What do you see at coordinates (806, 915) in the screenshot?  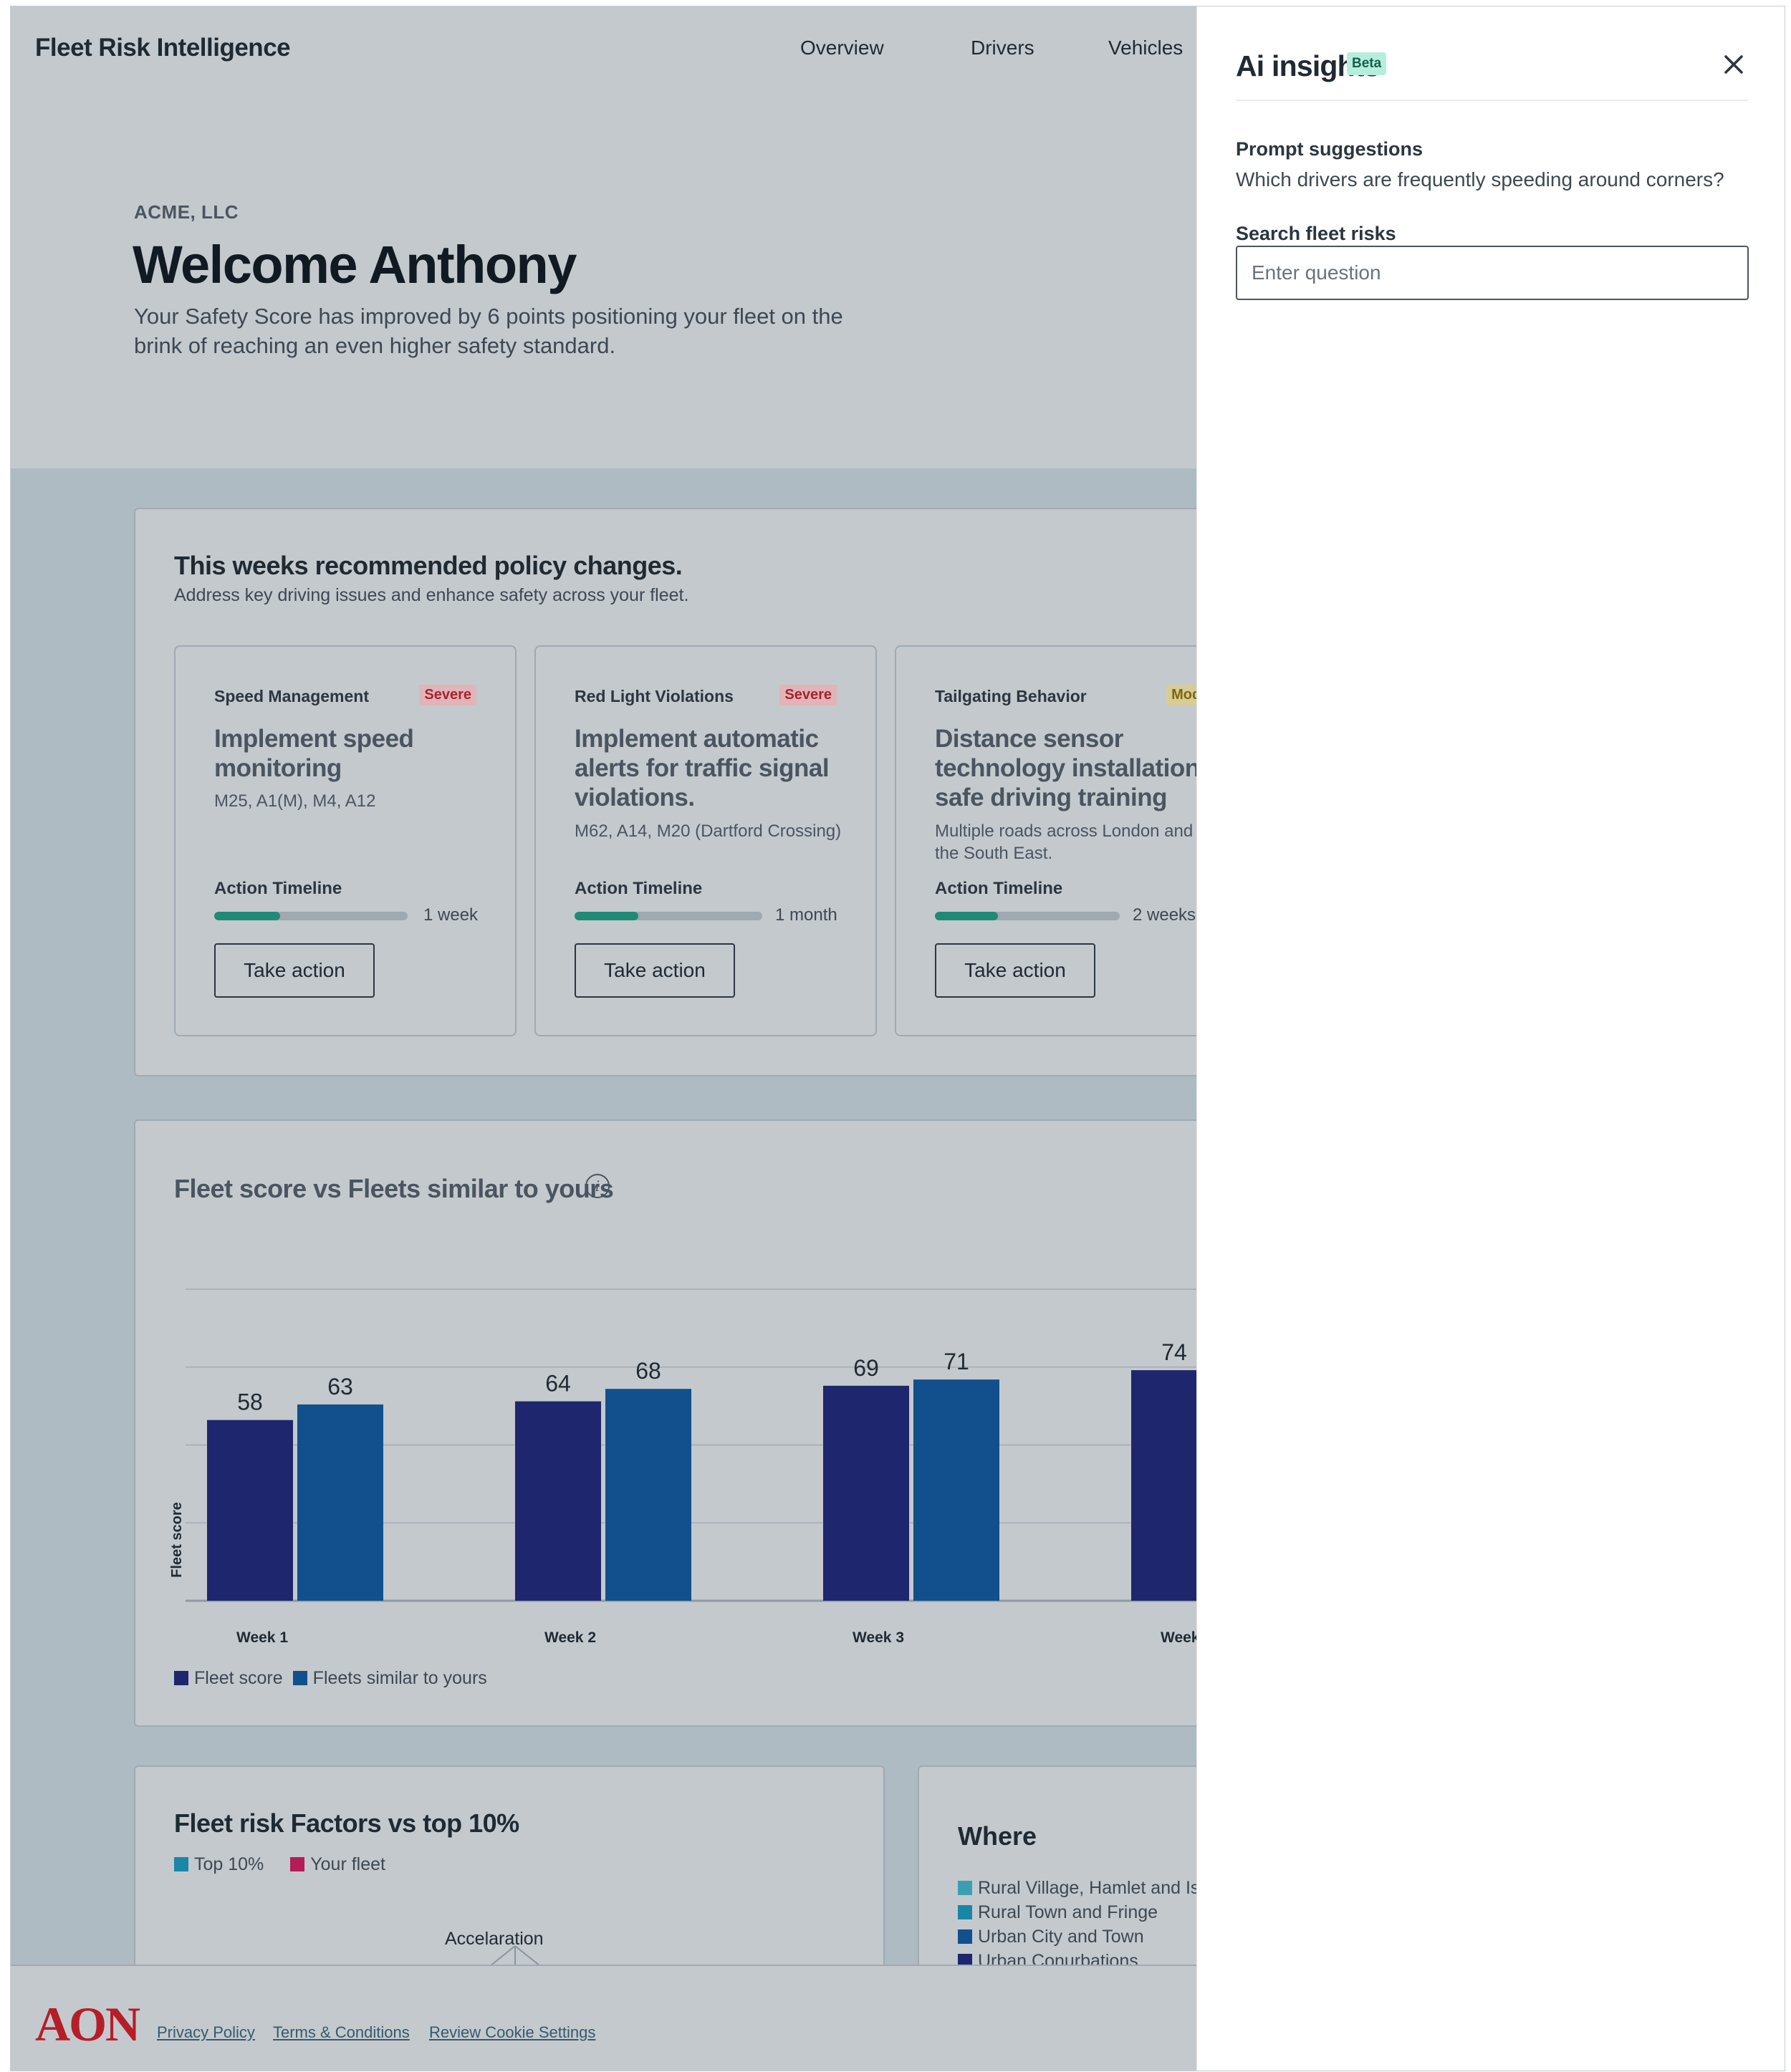 I see `timeline-duration: 1 month` at bounding box center [806, 915].